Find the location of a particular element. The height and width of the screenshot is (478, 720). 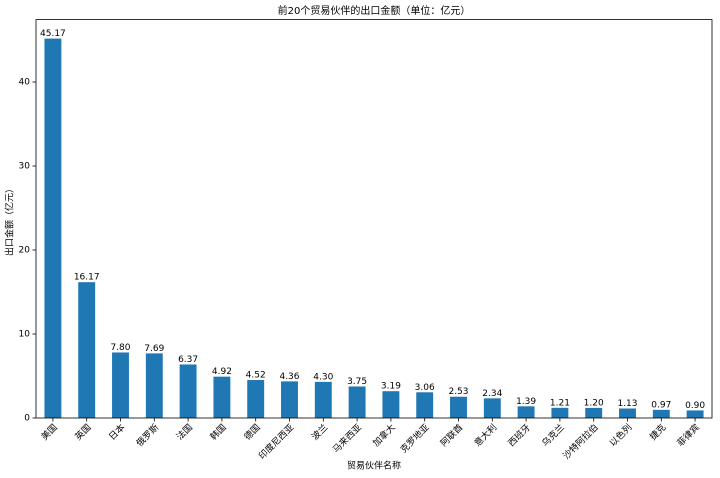

value-label: 3.06 is located at coordinates (425, 388).